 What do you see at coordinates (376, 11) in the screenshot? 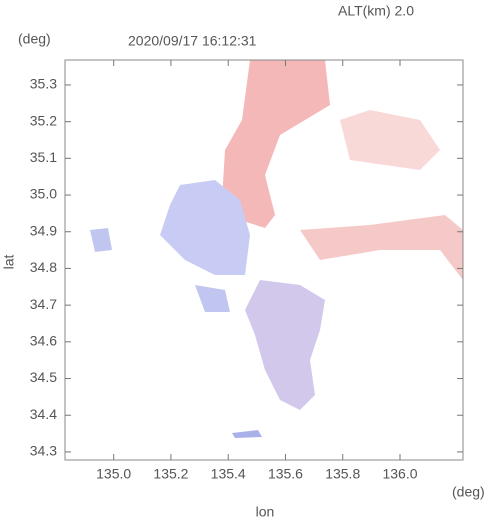
I see `altitude-annotation: ALT(km) 2.0` at bounding box center [376, 11].